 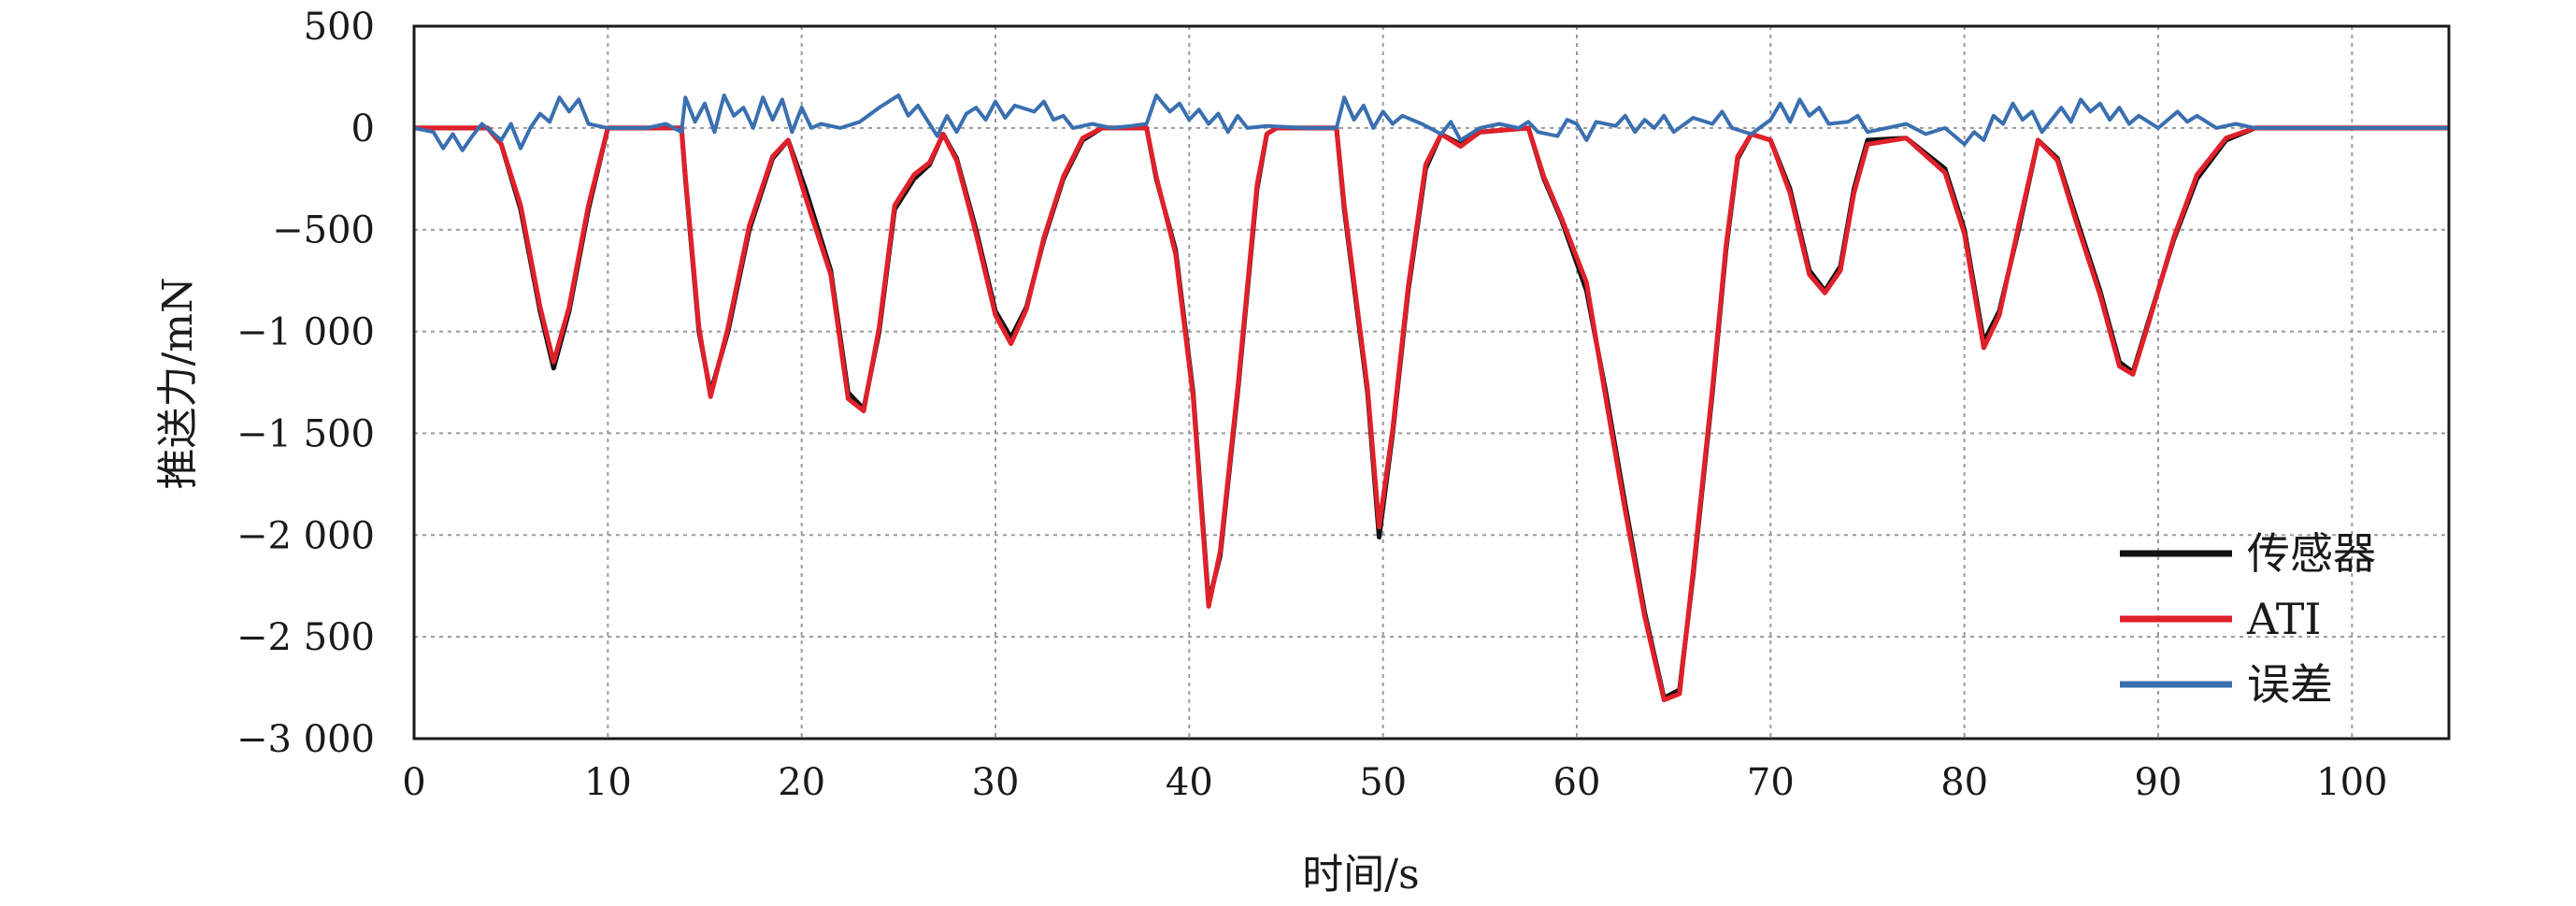 What do you see at coordinates (305, 740) in the screenshot?
I see `y-tick-label: −3 000` at bounding box center [305, 740].